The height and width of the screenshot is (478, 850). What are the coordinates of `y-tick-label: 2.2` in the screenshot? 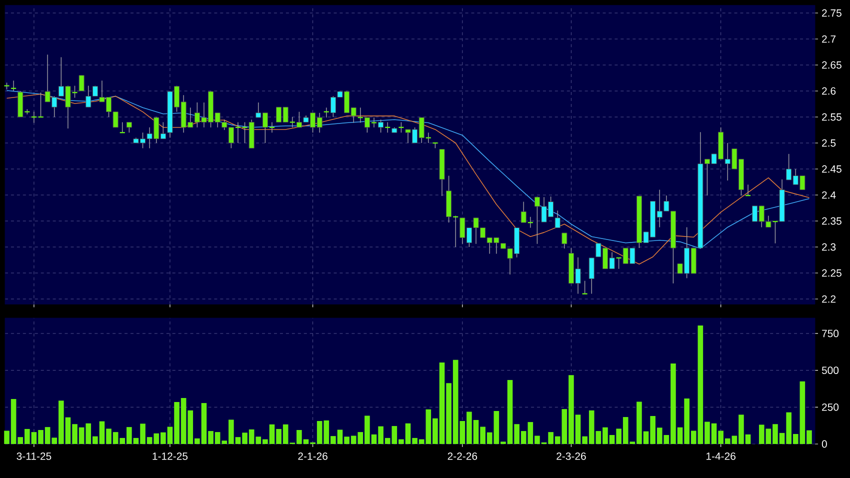 It's located at (829, 299).